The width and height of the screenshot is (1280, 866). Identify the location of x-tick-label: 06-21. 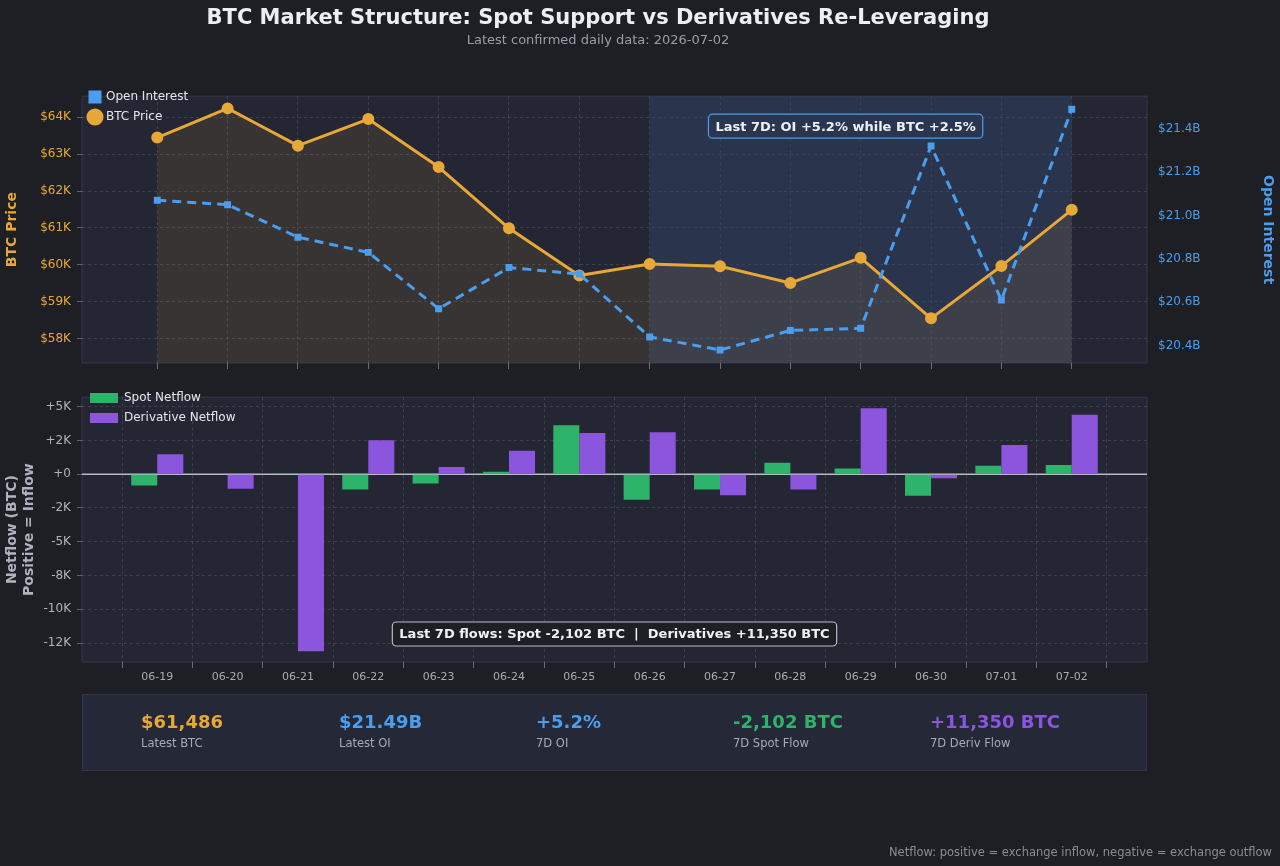
(297, 677).